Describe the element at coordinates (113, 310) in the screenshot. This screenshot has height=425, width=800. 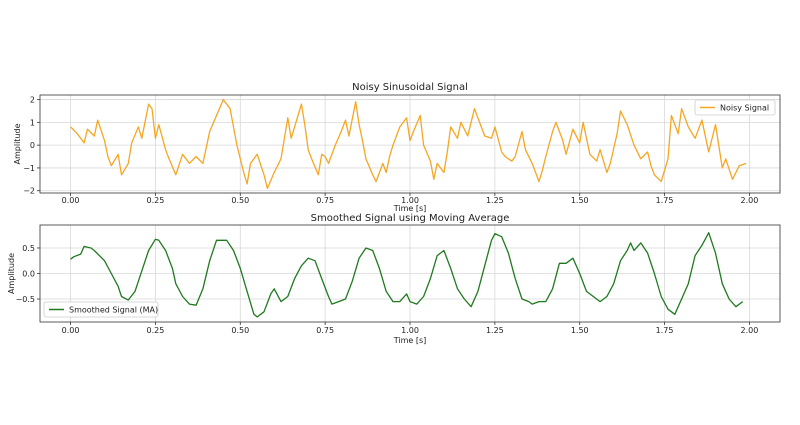
I see `legend-label: Smoothed Signal (MA)` at that location.